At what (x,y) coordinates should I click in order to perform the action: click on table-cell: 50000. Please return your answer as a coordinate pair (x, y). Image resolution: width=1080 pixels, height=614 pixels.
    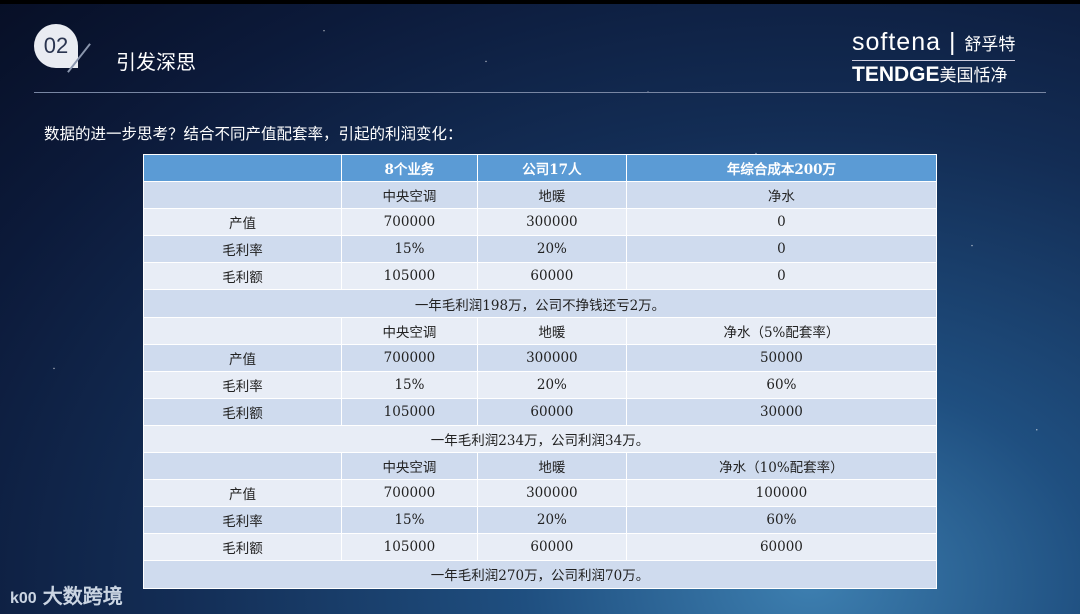
    Looking at the image, I should click on (781, 357).